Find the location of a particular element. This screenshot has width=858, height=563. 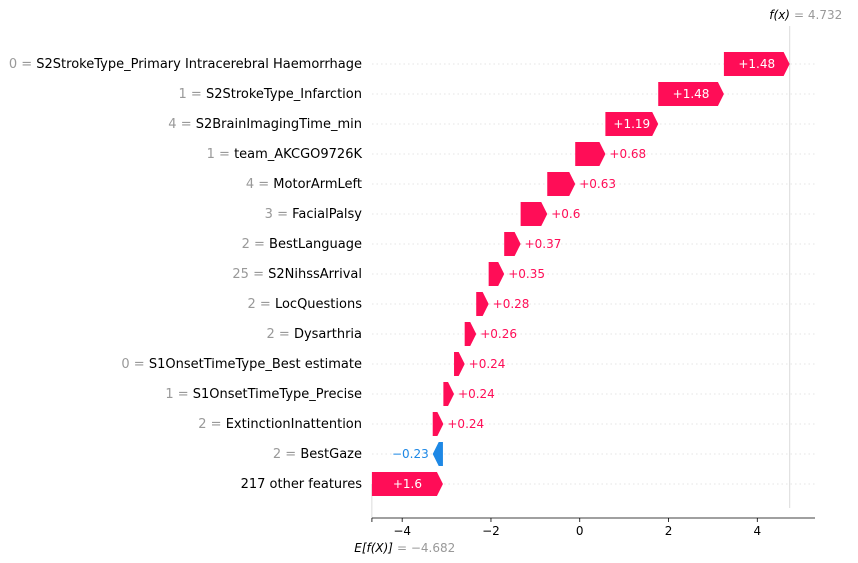

feature-name: team_AKCGO9726K is located at coordinates (298, 154).